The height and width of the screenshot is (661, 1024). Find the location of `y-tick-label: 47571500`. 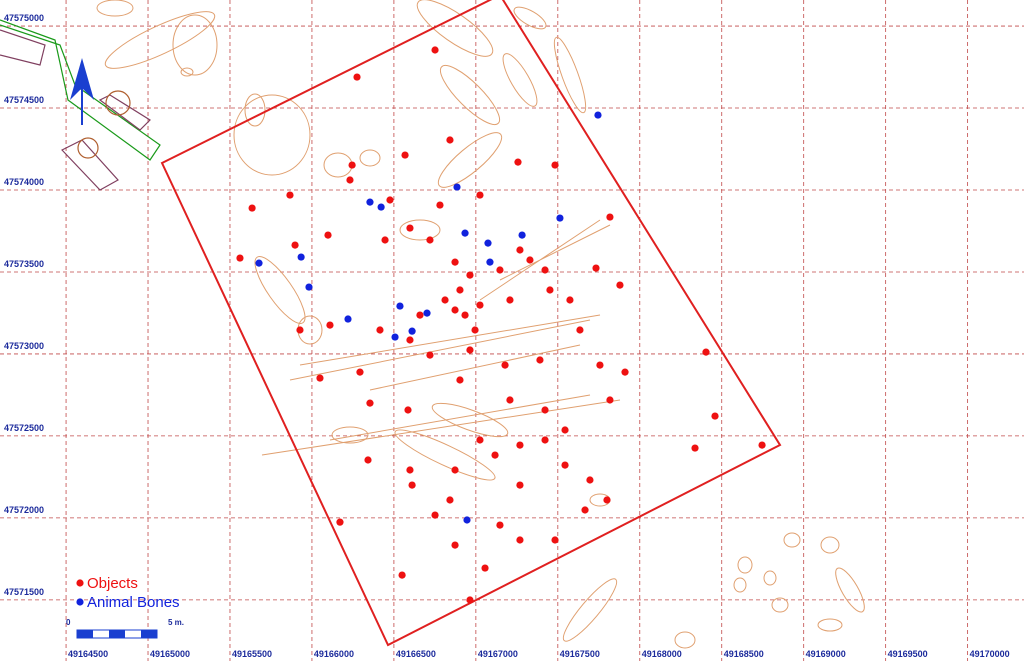

y-tick-label: 47571500 is located at coordinates (24, 592).